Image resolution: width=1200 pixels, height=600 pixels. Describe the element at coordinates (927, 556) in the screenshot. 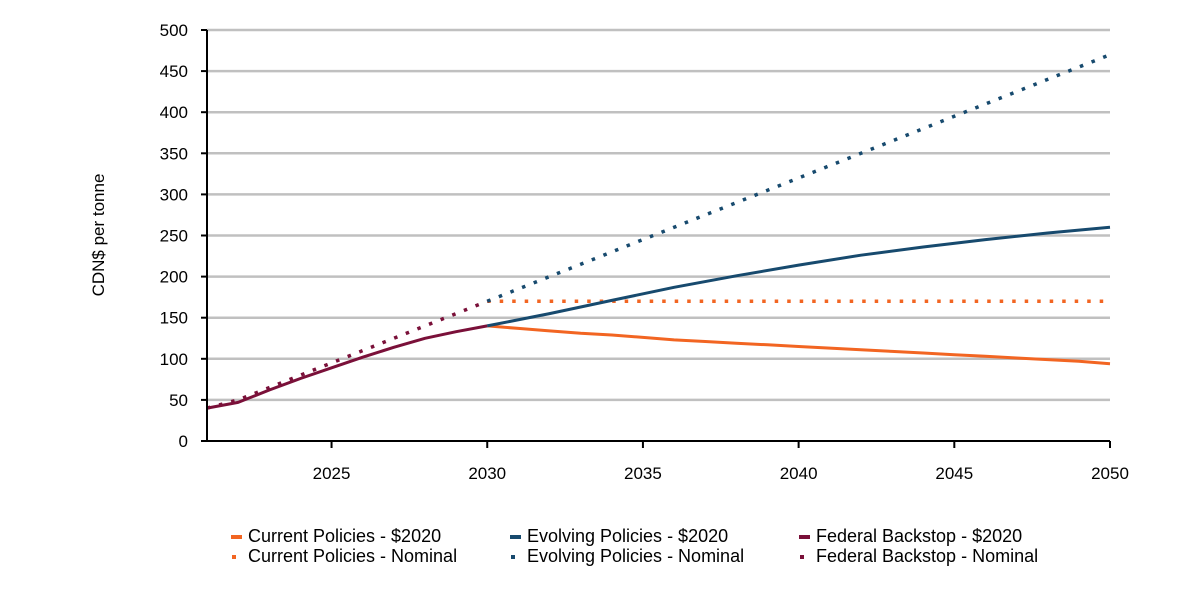

I see `legend-label: Federal Backstop - Nominal` at that location.